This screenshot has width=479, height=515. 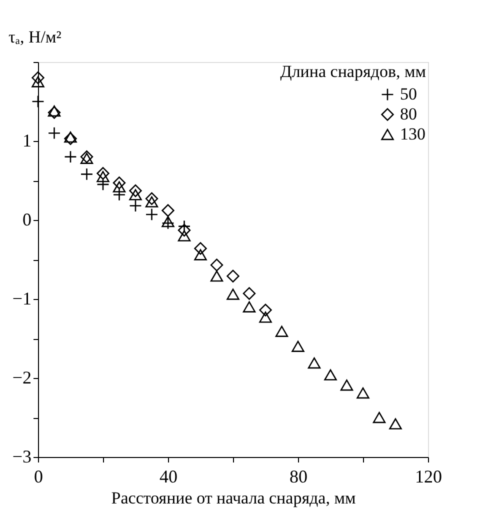 I want to click on y-axis-title: τₐ, Н/м², so click(x=35, y=37).